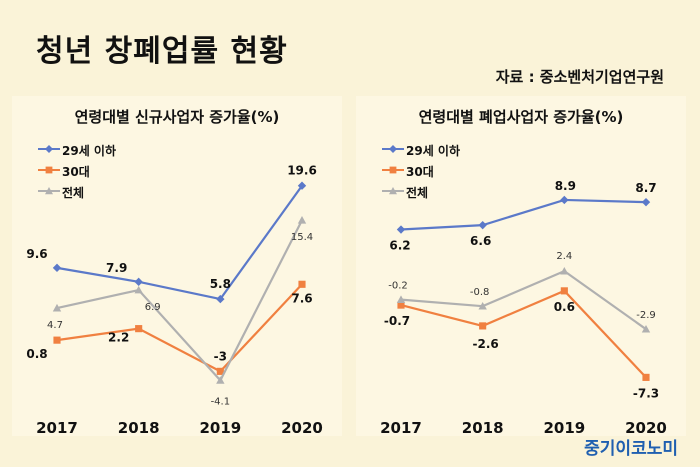 The width and height of the screenshot is (700, 467). I want to click on data-label: 0.8, so click(36, 354).